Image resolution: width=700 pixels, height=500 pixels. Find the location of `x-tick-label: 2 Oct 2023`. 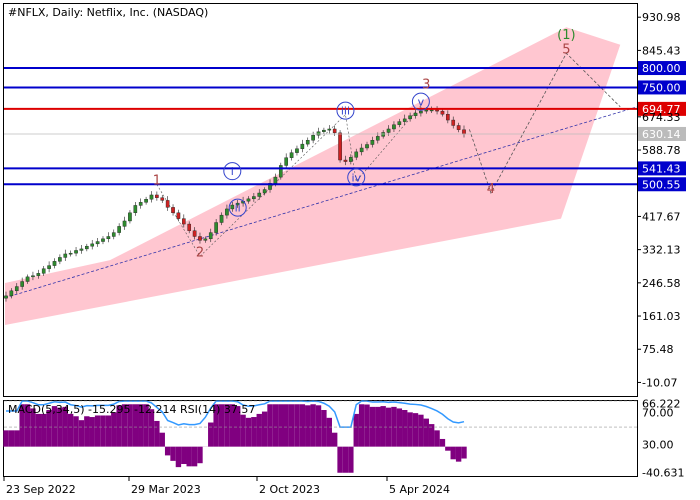

x-tick-label: 2 Oct 2023 is located at coordinates (289, 489).